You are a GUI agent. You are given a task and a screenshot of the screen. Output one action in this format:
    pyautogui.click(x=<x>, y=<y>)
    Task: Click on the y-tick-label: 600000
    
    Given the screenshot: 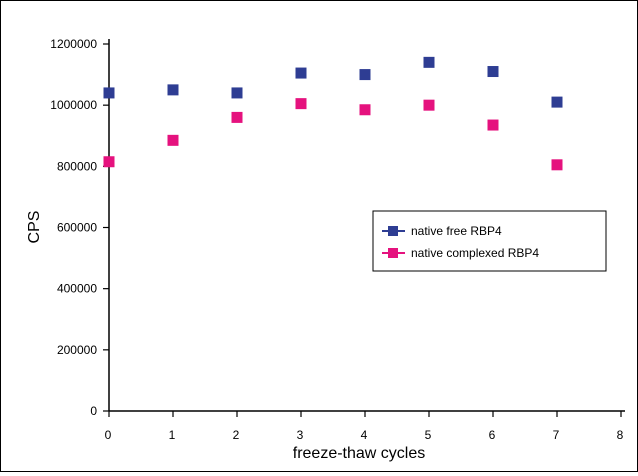 What is the action you would take?
    pyautogui.click(x=77, y=228)
    